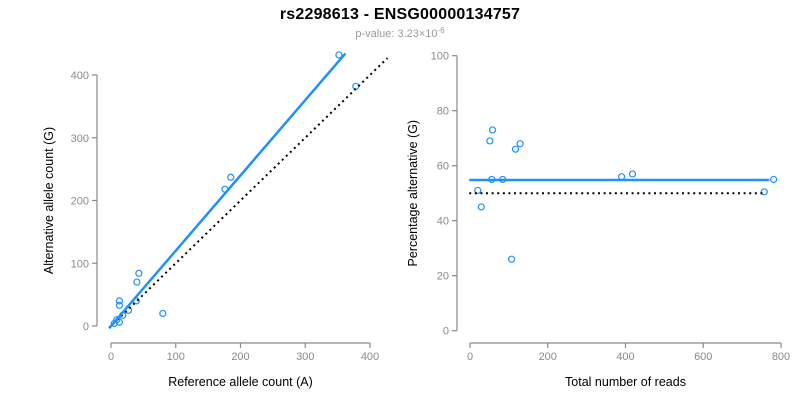 Image resolution: width=800 pixels, height=400 pixels. I want to click on x-axis-title: Reference allele count (A), so click(240, 382).